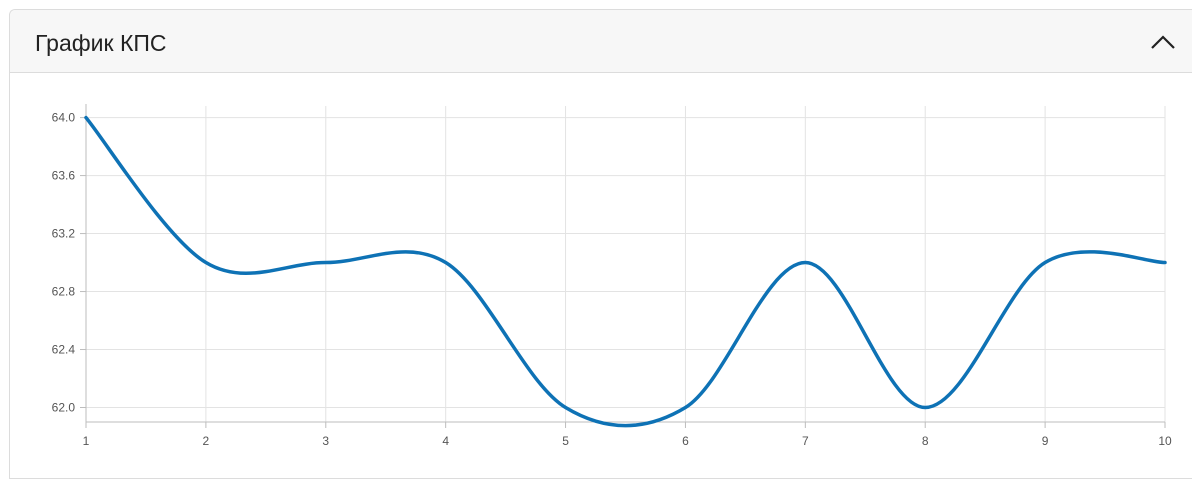  What do you see at coordinates (64, 408) in the screenshot?
I see `y-tick-label: 62.0` at bounding box center [64, 408].